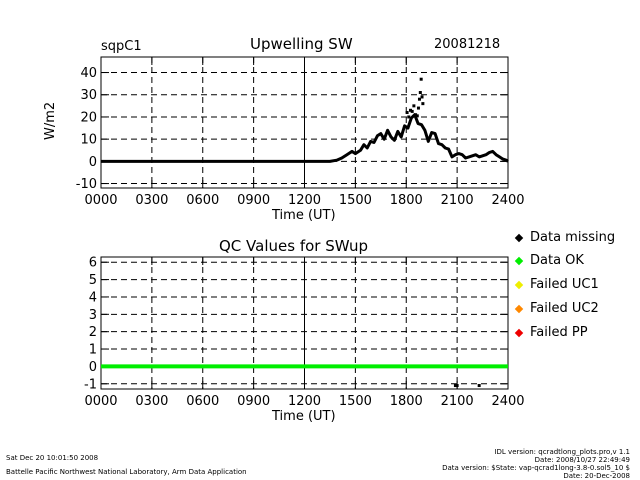  I want to click on qc-xtick-label-5: 1500, so click(355, 401).